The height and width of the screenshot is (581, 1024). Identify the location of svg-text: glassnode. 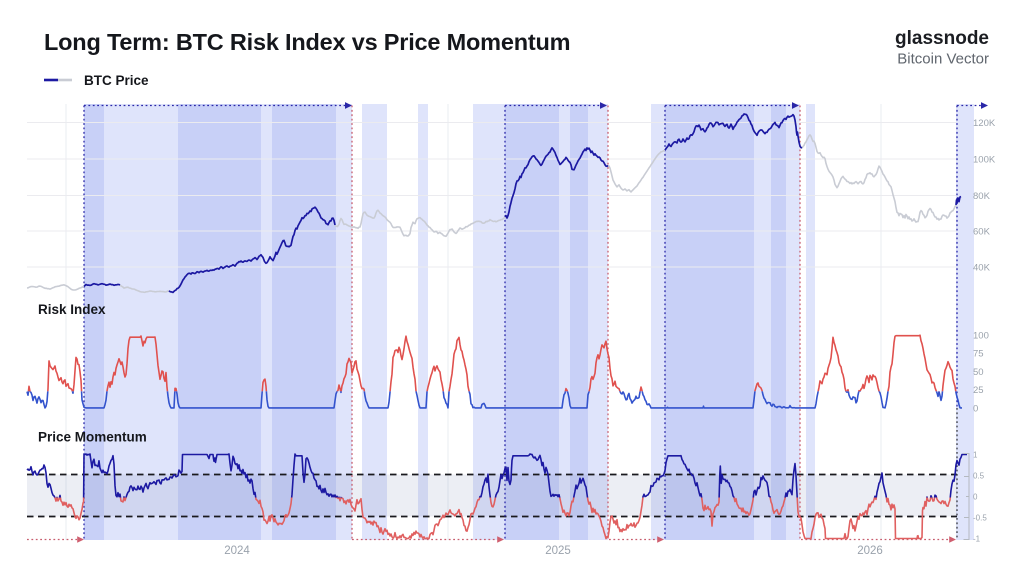
(942, 38).